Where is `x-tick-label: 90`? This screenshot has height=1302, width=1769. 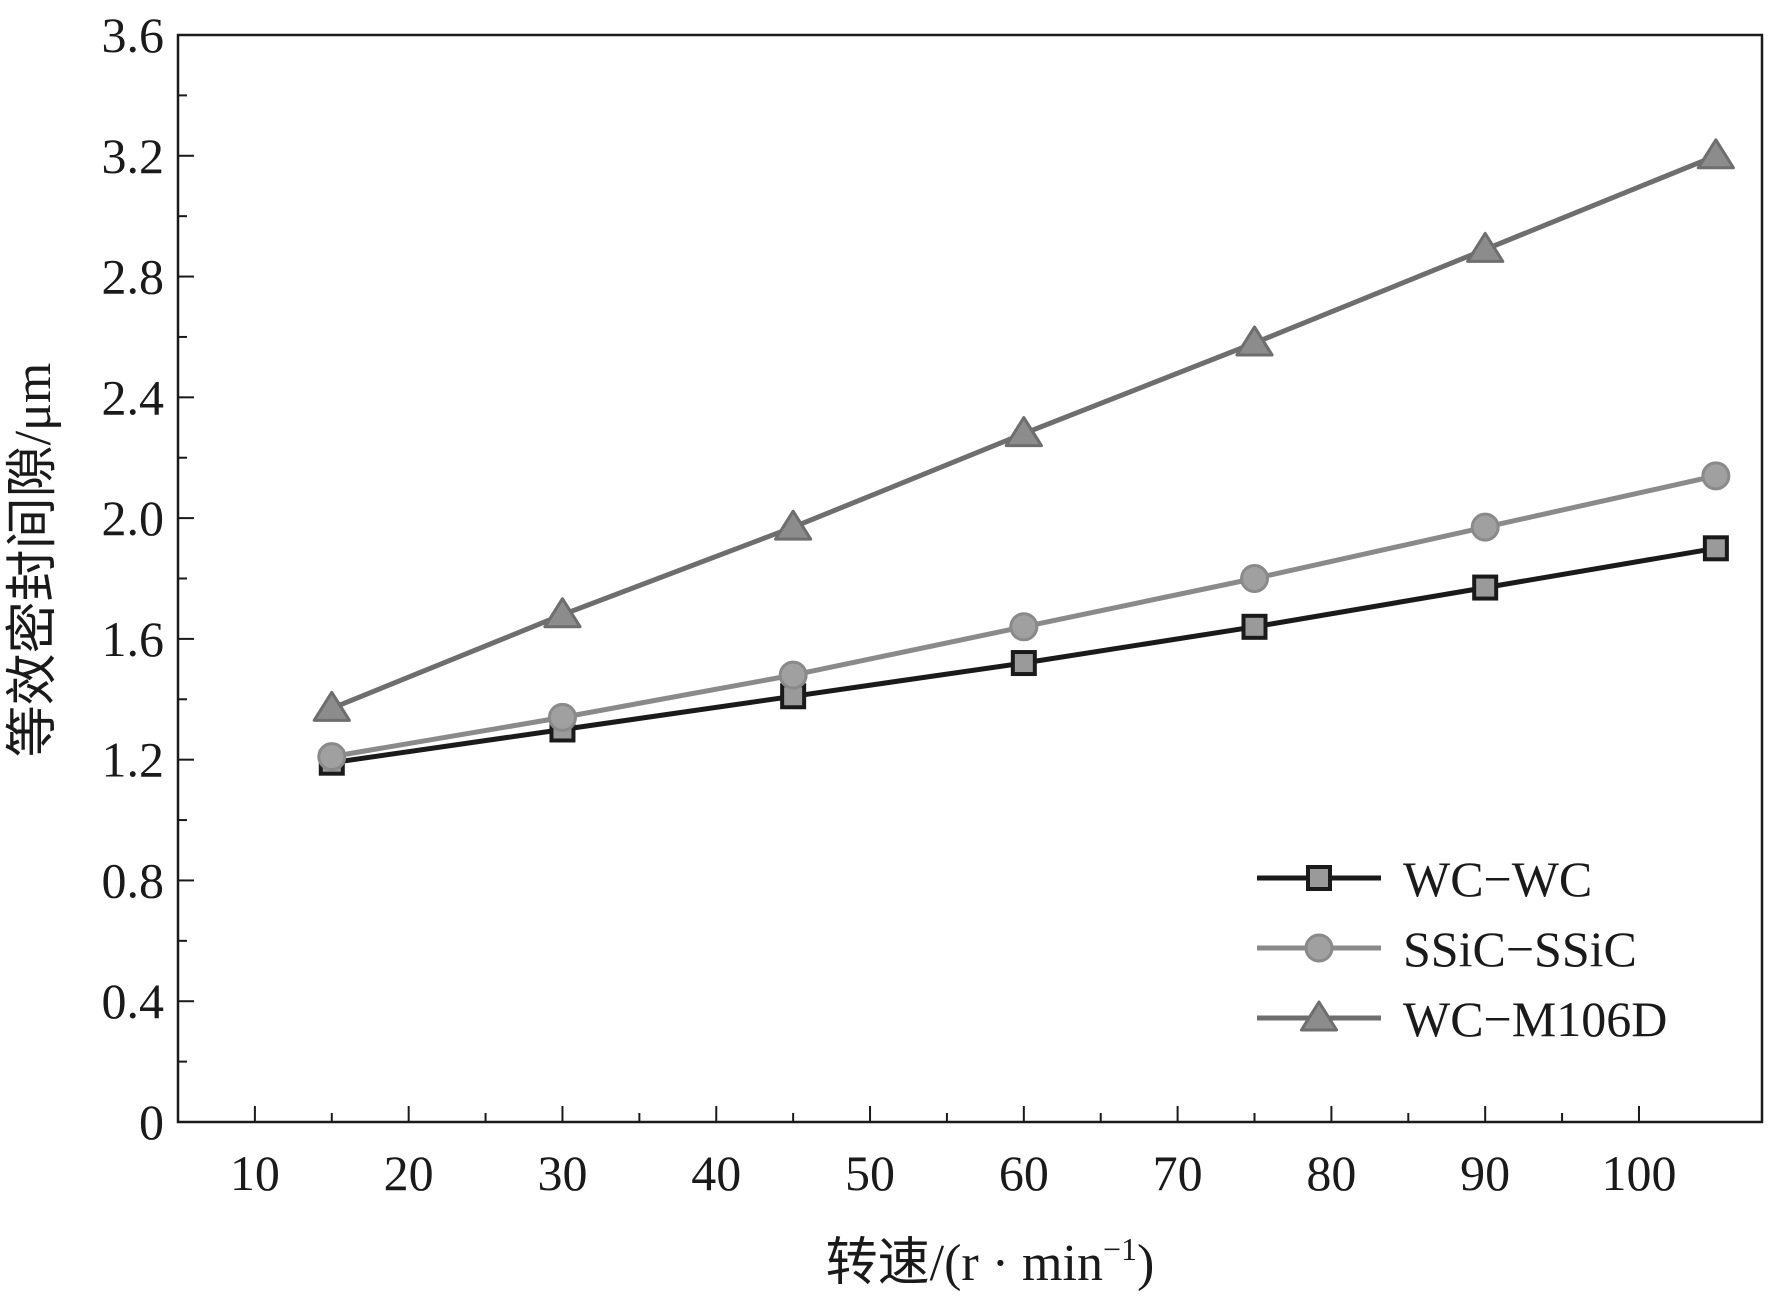 x-tick-label: 90 is located at coordinates (1485, 1173).